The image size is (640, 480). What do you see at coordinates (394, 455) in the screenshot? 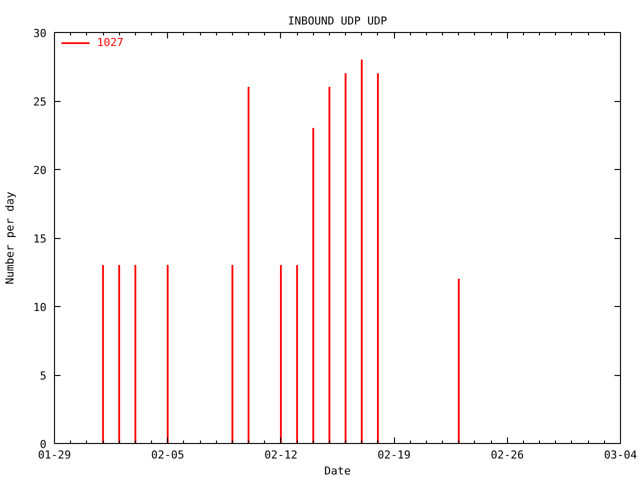
I see `x-tick-label: 02-19` at bounding box center [394, 455].